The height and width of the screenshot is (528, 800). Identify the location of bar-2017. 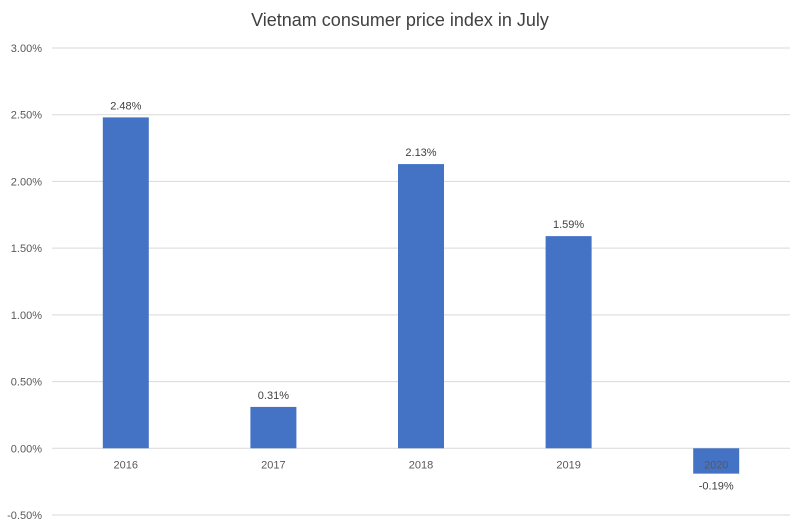
(273, 427).